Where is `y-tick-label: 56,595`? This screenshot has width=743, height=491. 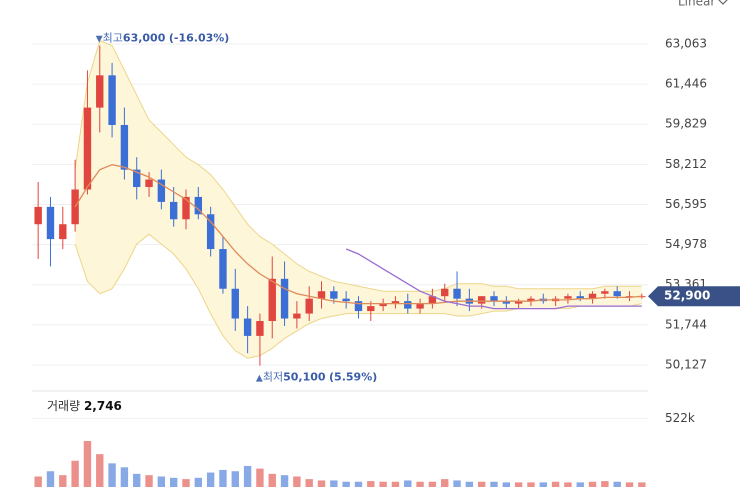
y-tick-label: 56,595 is located at coordinates (686, 204).